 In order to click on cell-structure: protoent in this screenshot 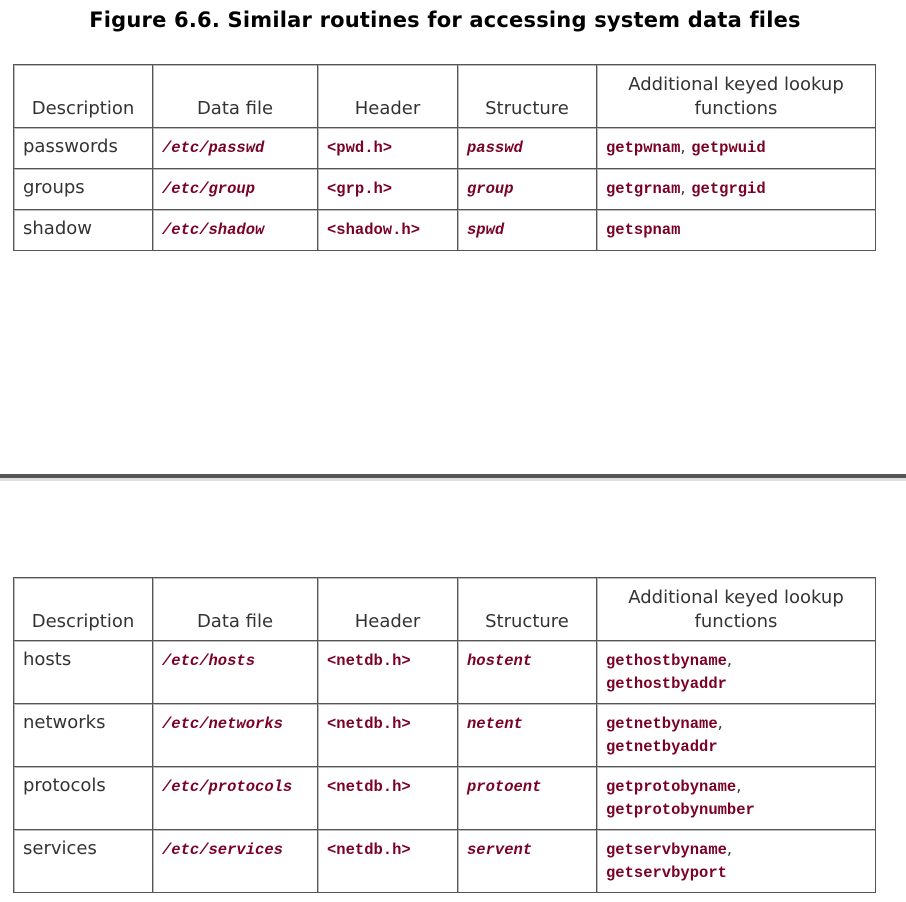, I will do `click(504, 787)`.